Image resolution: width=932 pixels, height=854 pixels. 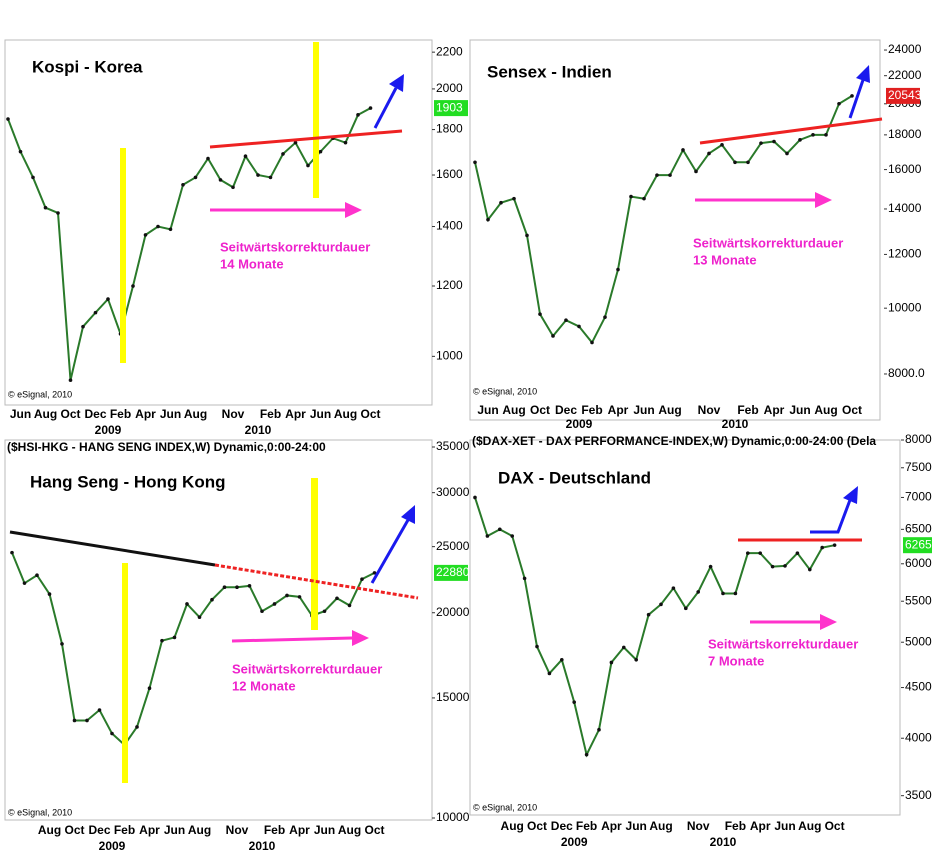 What do you see at coordinates (618, 410) in the screenshot?
I see `x-tick-label: Apr` at bounding box center [618, 410].